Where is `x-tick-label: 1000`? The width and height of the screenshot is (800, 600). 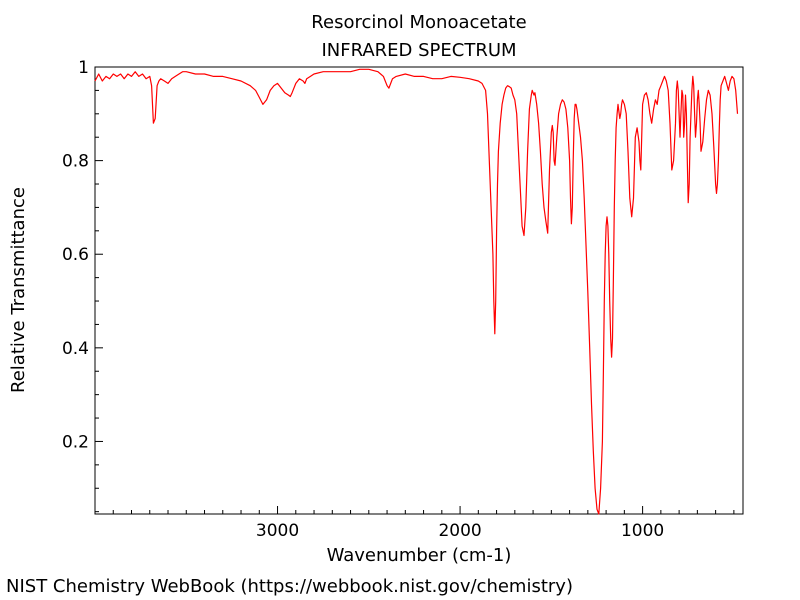
x-tick-label: 1000 is located at coordinates (642, 531).